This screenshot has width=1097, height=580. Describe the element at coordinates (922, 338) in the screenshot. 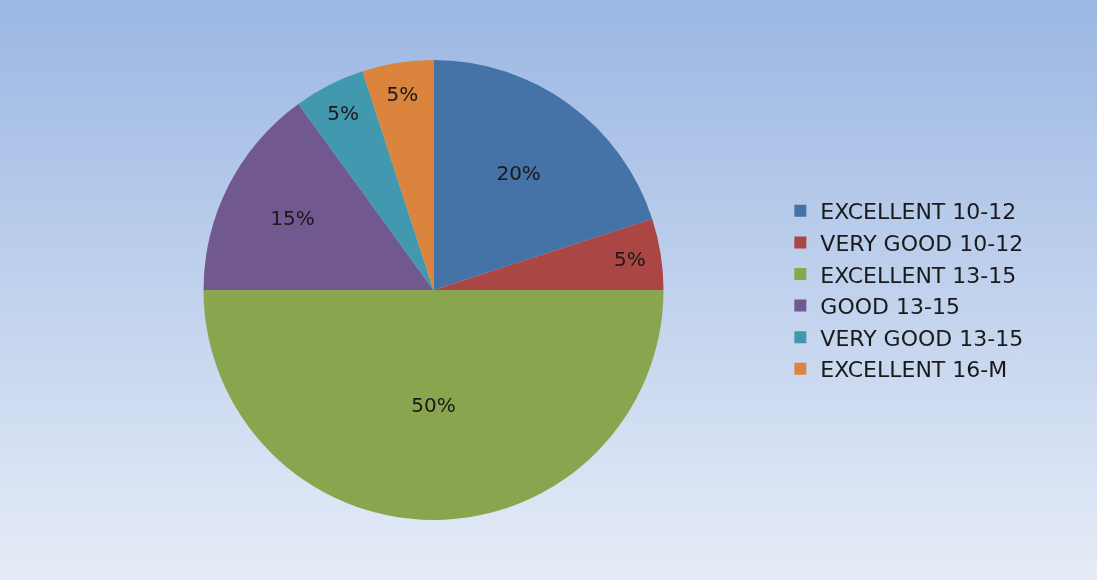

I see `legend-label: VERY GOOD 13-15` at that location.